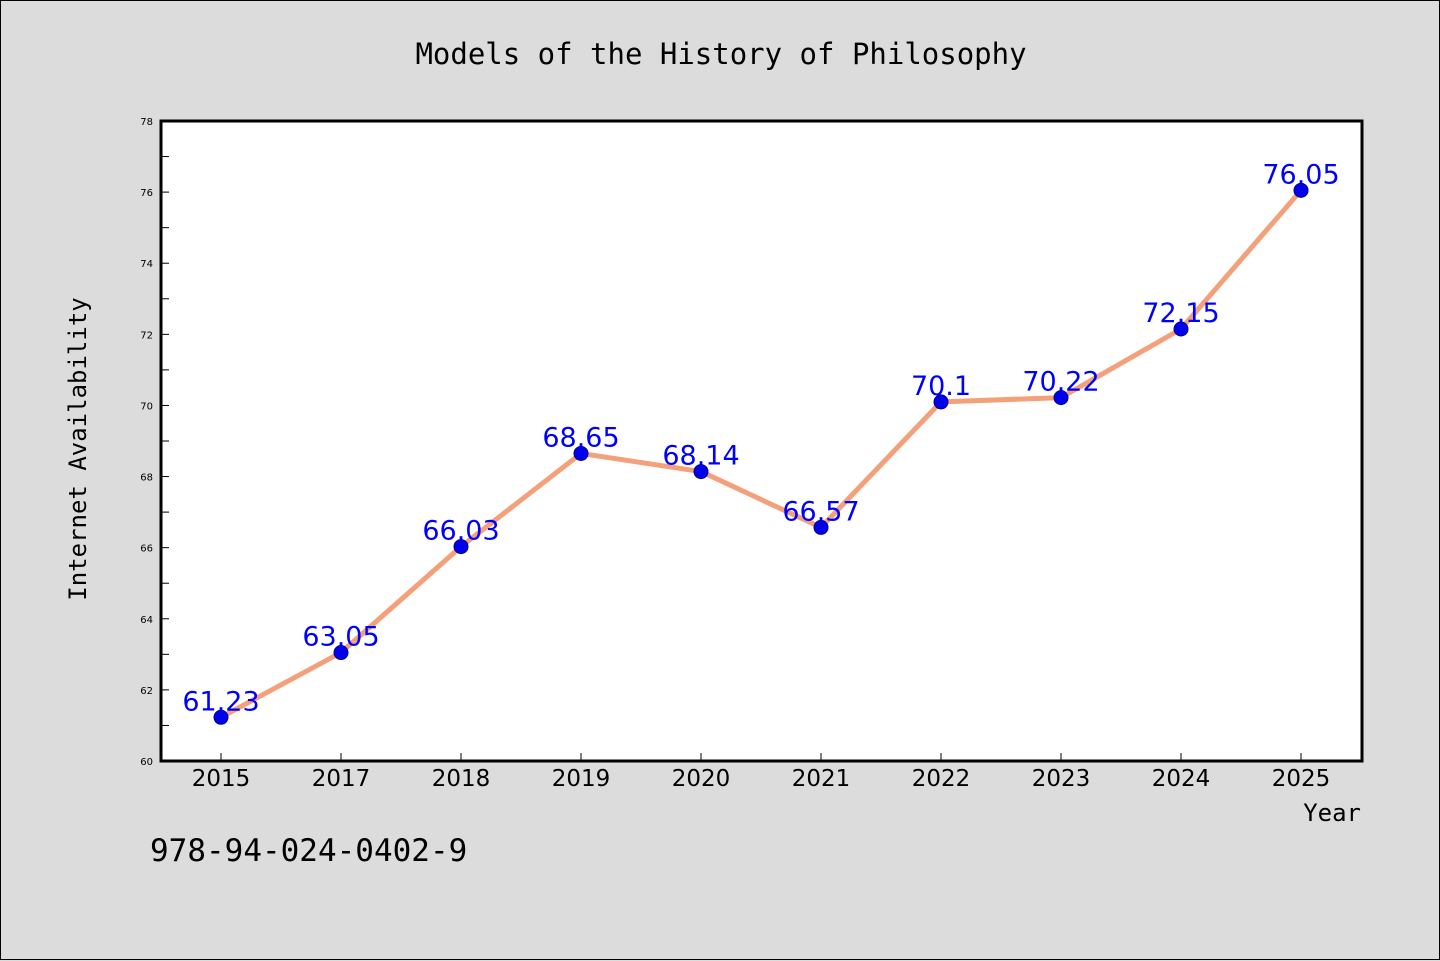 This screenshot has height=961, width=1440. What do you see at coordinates (1301, 779) in the screenshot?
I see `x-tick-label: 2025` at bounding box center [1301, 779].